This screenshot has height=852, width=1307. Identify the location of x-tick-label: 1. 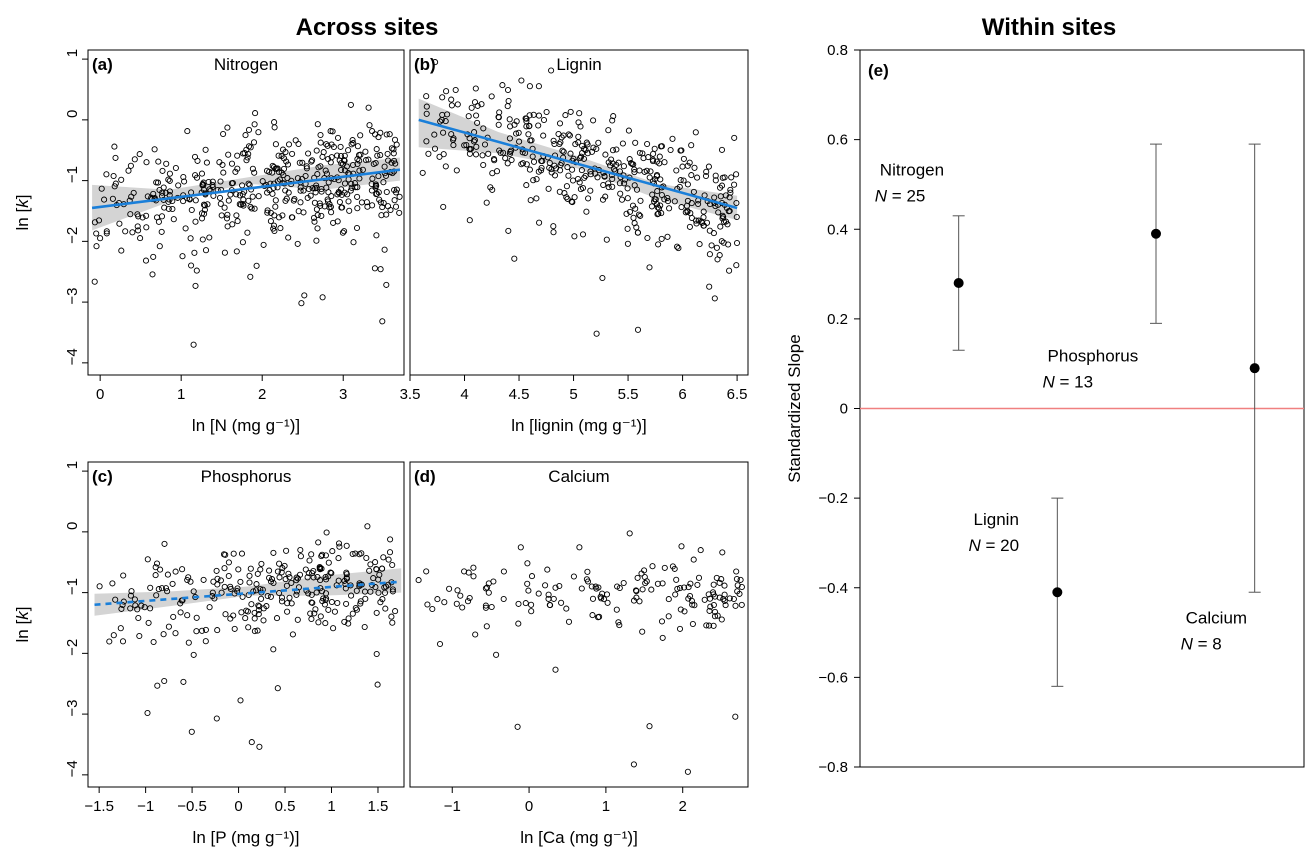
(331, 806).